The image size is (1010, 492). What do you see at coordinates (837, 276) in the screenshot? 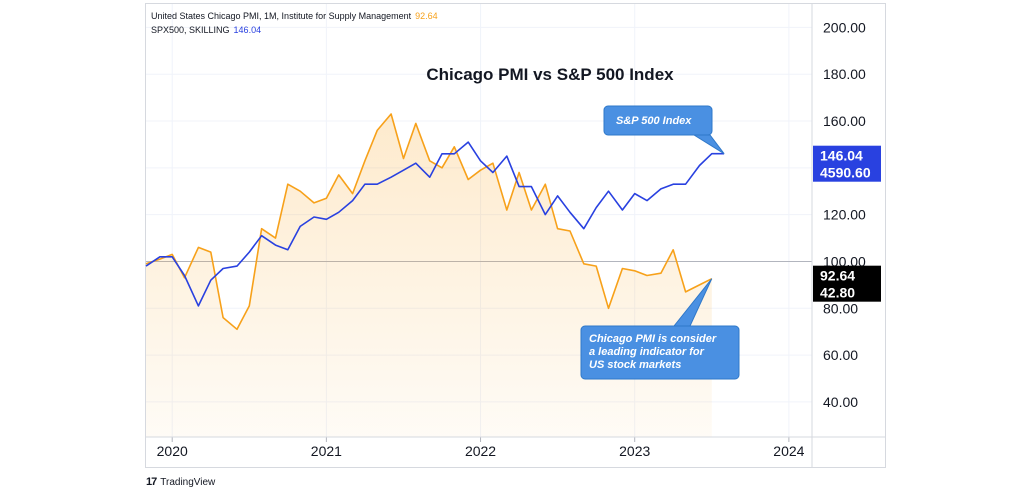
I see `badge-value-text: 92.64` at bounding box center [837, 276].